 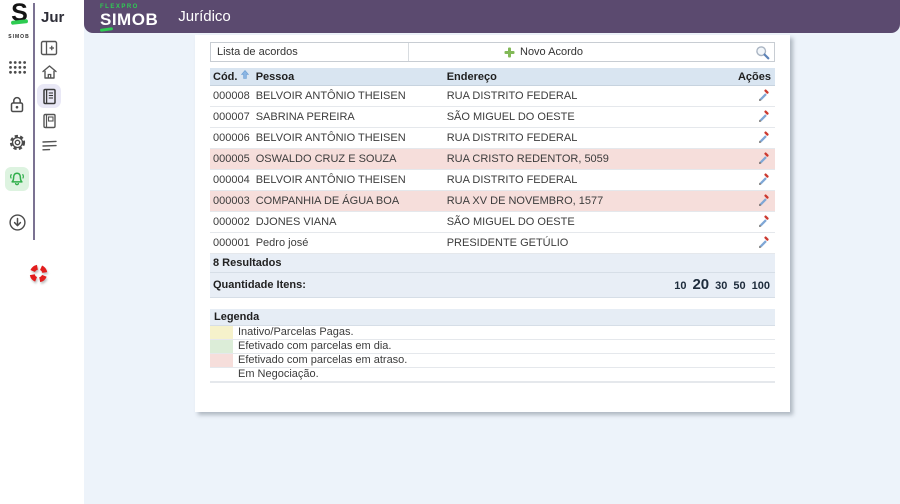 What do you see at coordinates (348, 117) in the screenshot?
I see `row-person: SABRINA PEREIRA` at bounding box center [348, 117].